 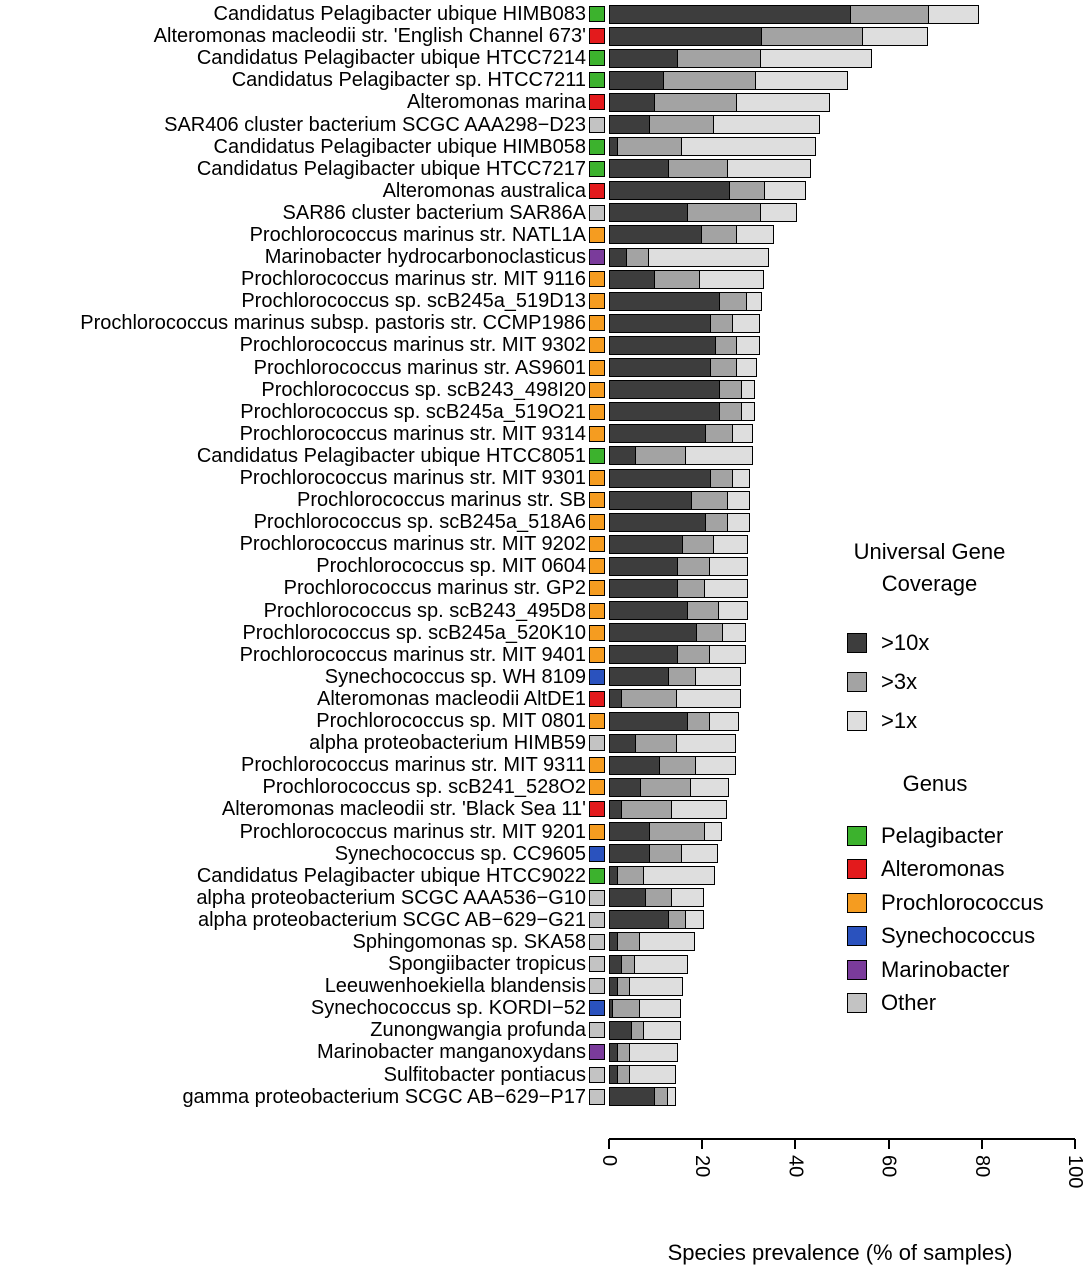 What do you see at coordinates (489, 14) in the screenshot?
I see `species-row: Candidatus Pelagibacter ubique HIMB083` at bounding box center [489, 14].